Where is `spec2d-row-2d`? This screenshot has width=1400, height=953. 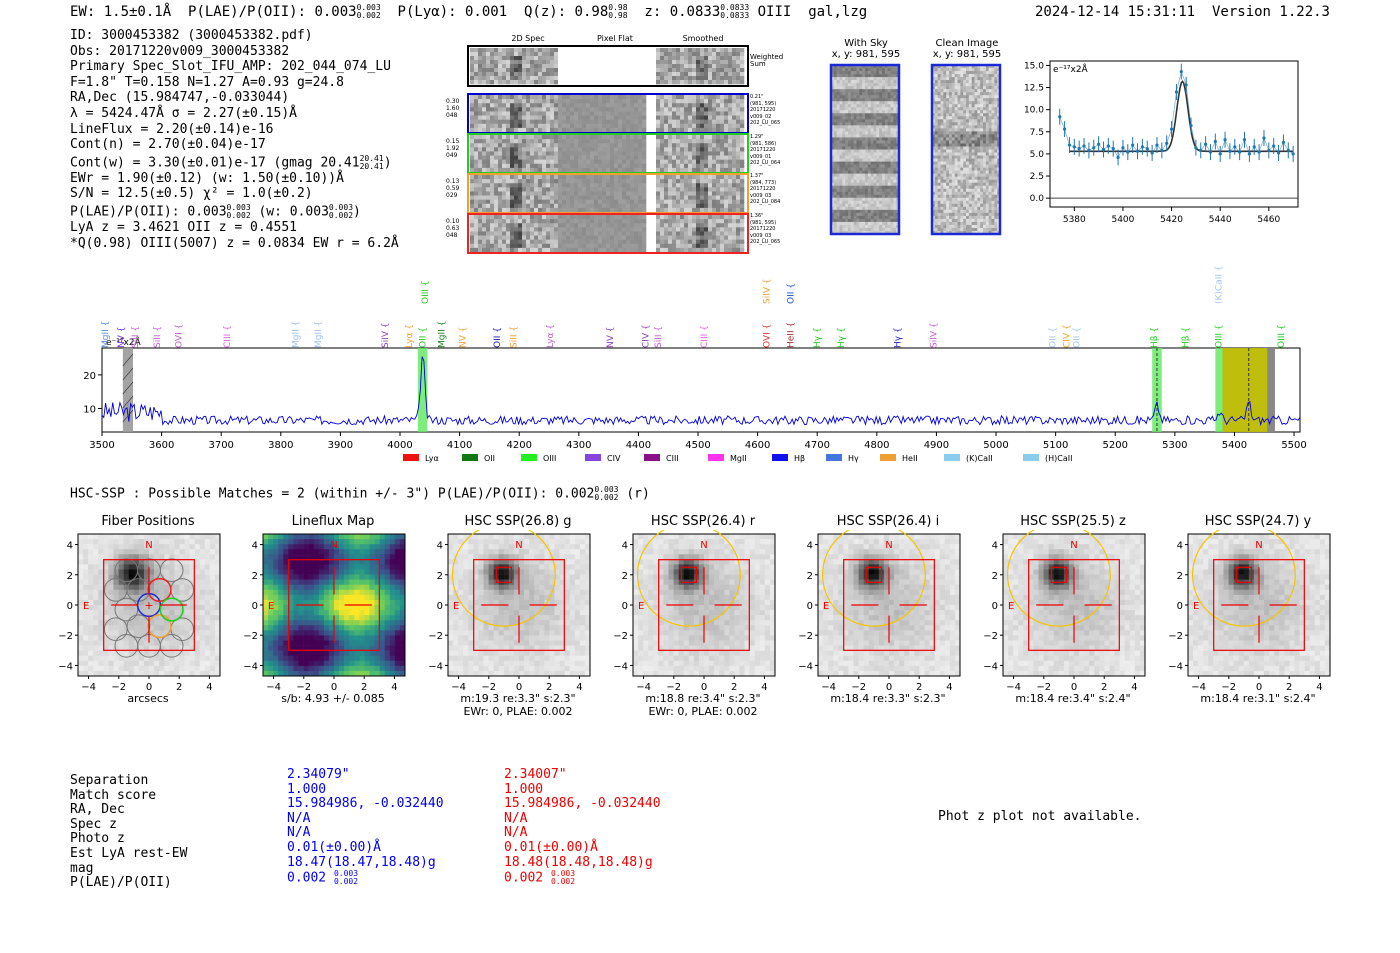
spec2d-row-2d is located at coordinates (514, 114).